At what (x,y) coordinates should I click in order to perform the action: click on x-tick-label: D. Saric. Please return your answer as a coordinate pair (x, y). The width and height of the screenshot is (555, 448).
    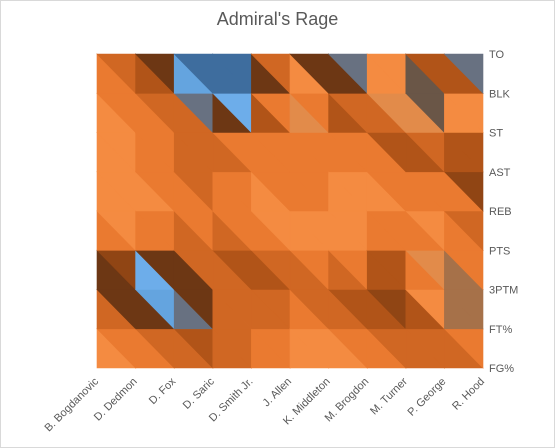
    Looking at the image, I should click on (199, 393).